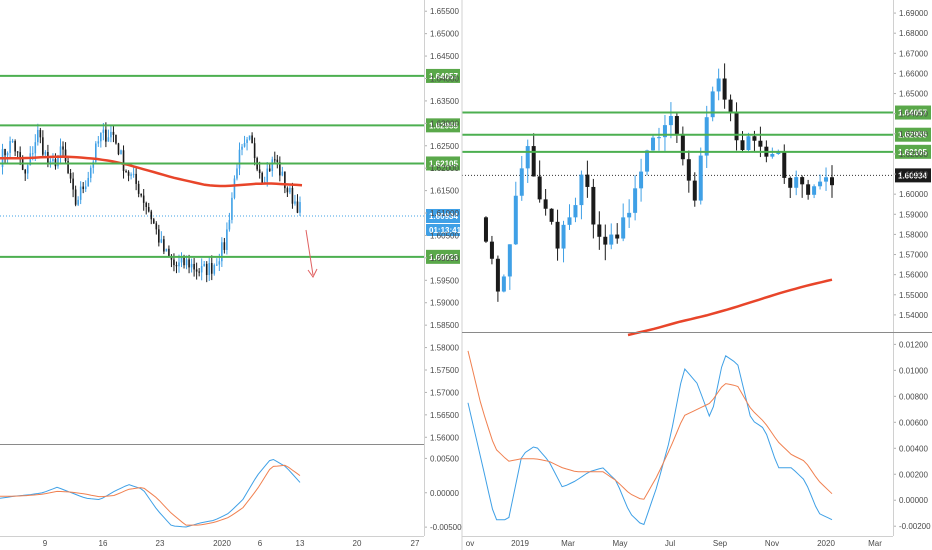 This screenshot has width=932, height=550. Describe the element at coordinates (160, 543) in the screenshot. I see `left-time-tick-label: 23` at that location.